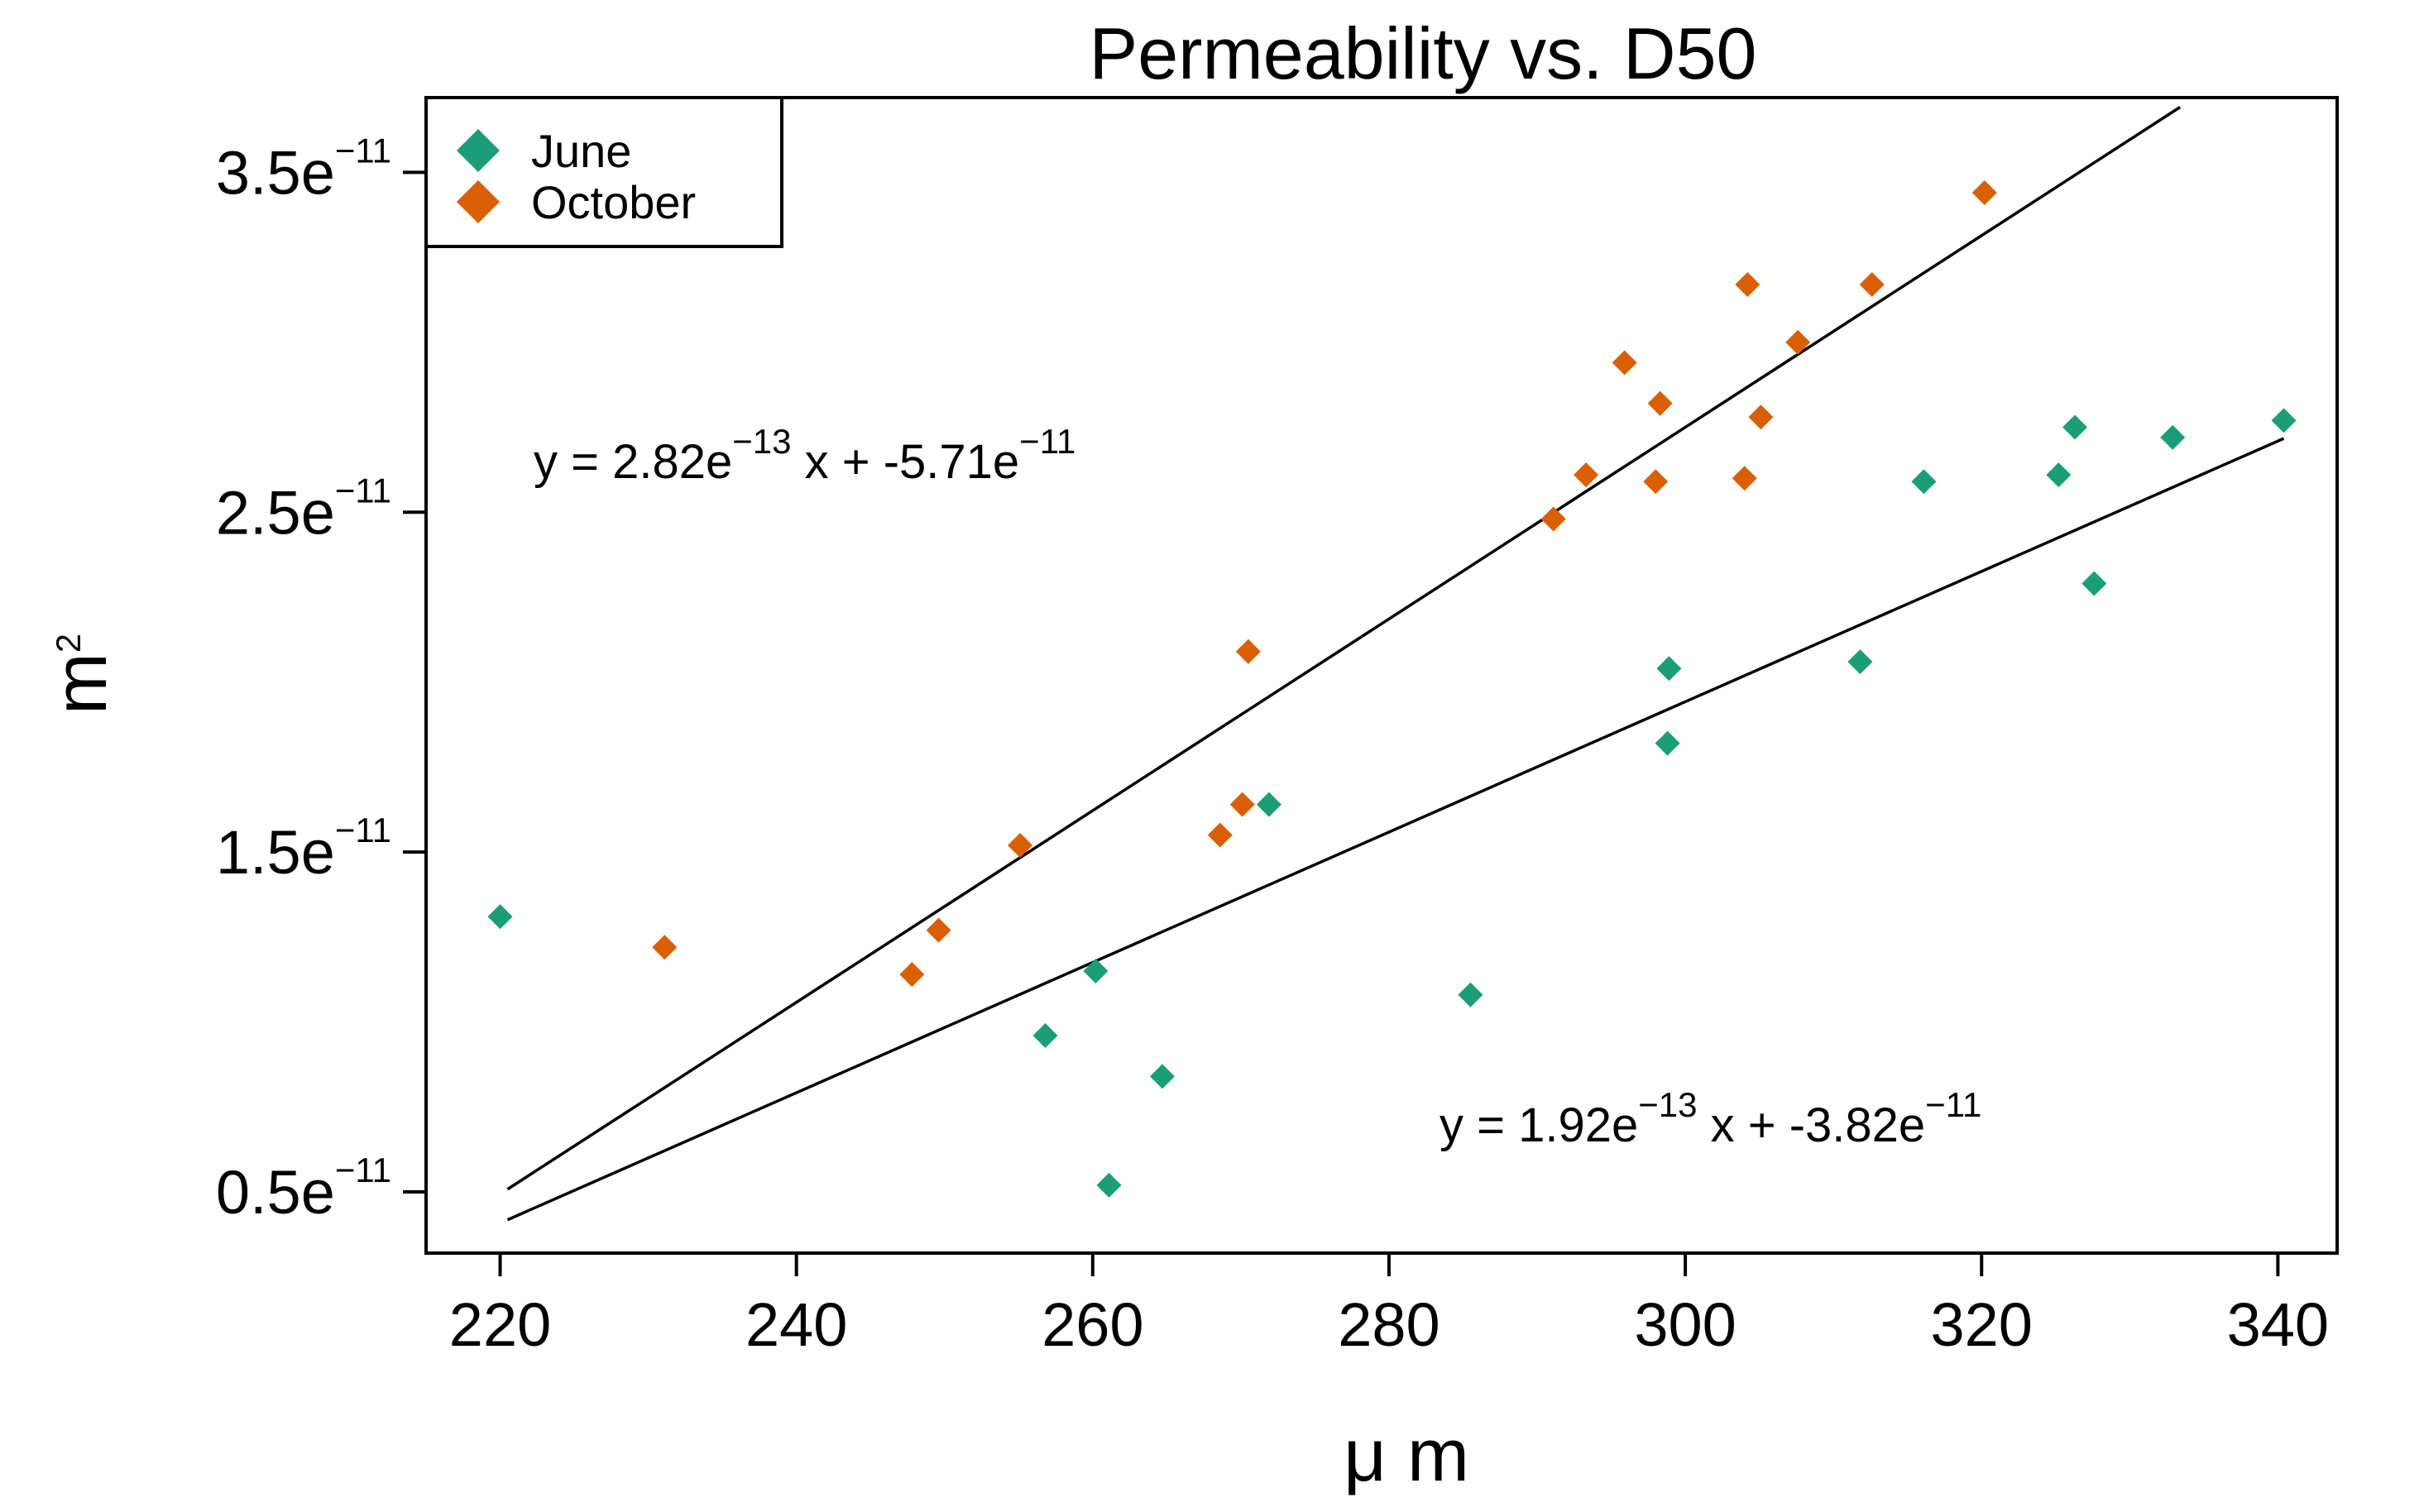  Describe the element at coordinates (1685, 1324) in the screenshot. I see `x-tick-label: 300` at that location.